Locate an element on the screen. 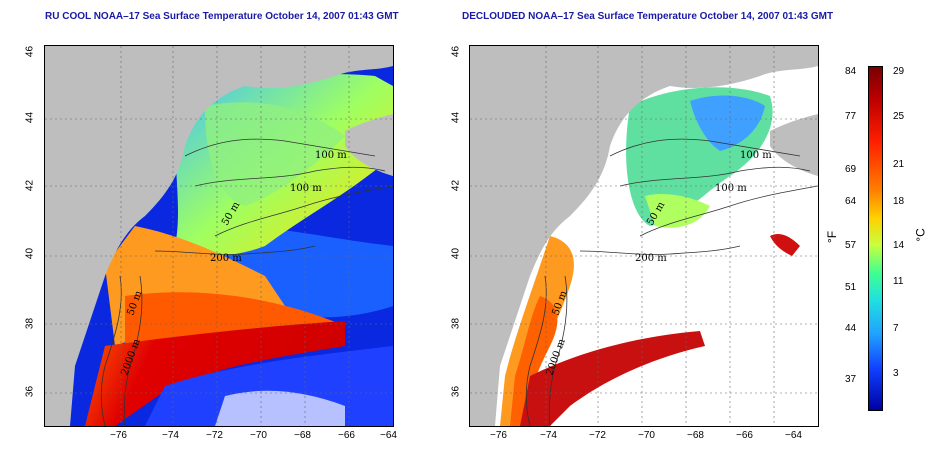 The height and width of the screenshot is (475, 950). celsius-tick: 18 is located at coordinates (899, 201).